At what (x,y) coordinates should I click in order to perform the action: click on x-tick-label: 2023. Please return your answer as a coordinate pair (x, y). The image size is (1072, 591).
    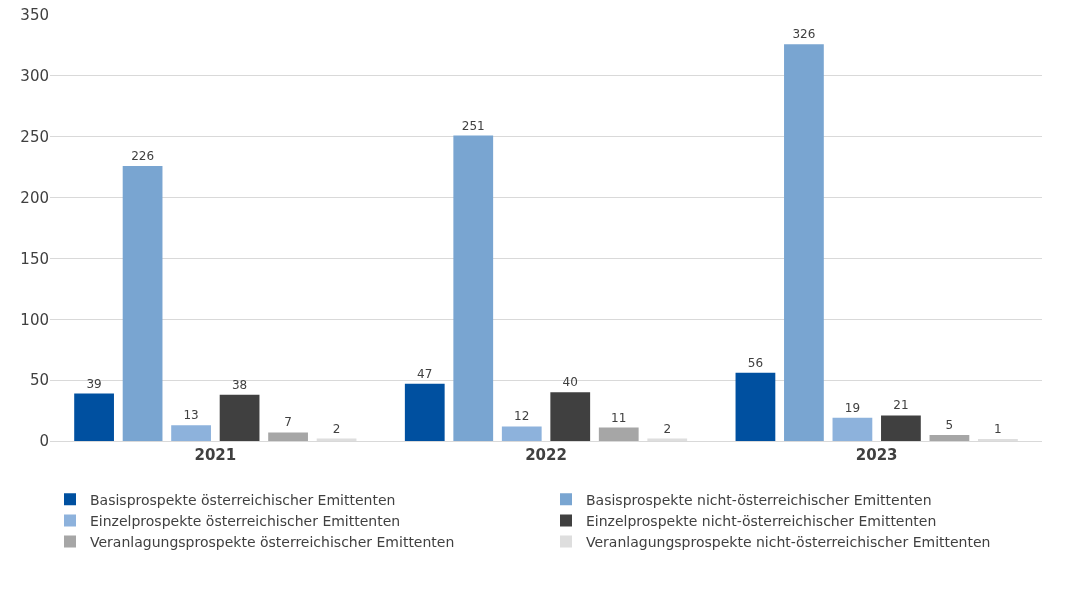
    Looking at the image, I should click on (876, 455).